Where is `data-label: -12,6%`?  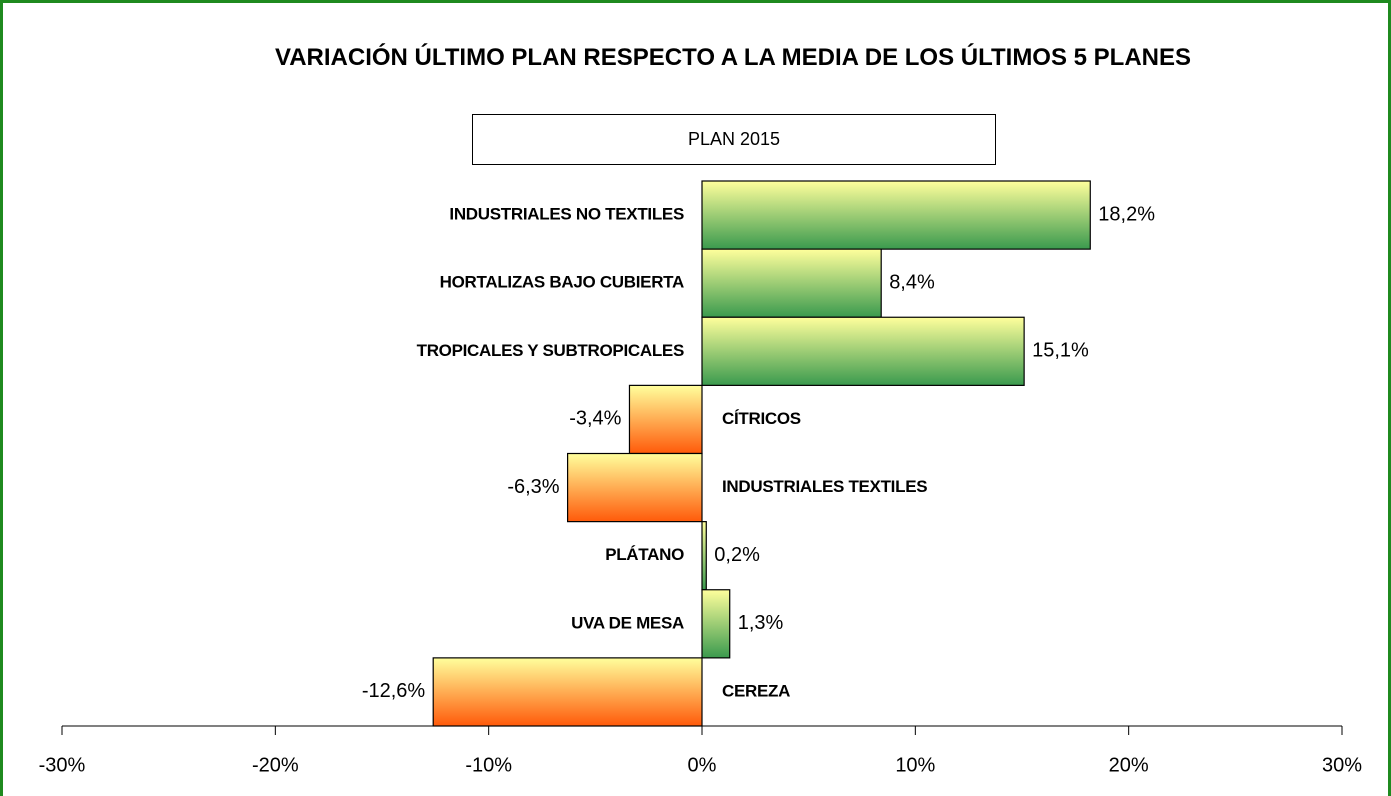 data-label: -12,6% is located at coordinates (394, 691).